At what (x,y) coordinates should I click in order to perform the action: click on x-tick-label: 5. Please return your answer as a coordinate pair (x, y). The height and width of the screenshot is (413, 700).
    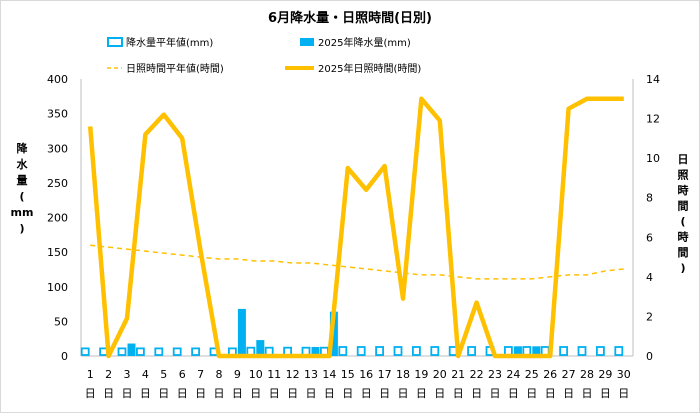
    Looking at the image, I should click on (163, 374).